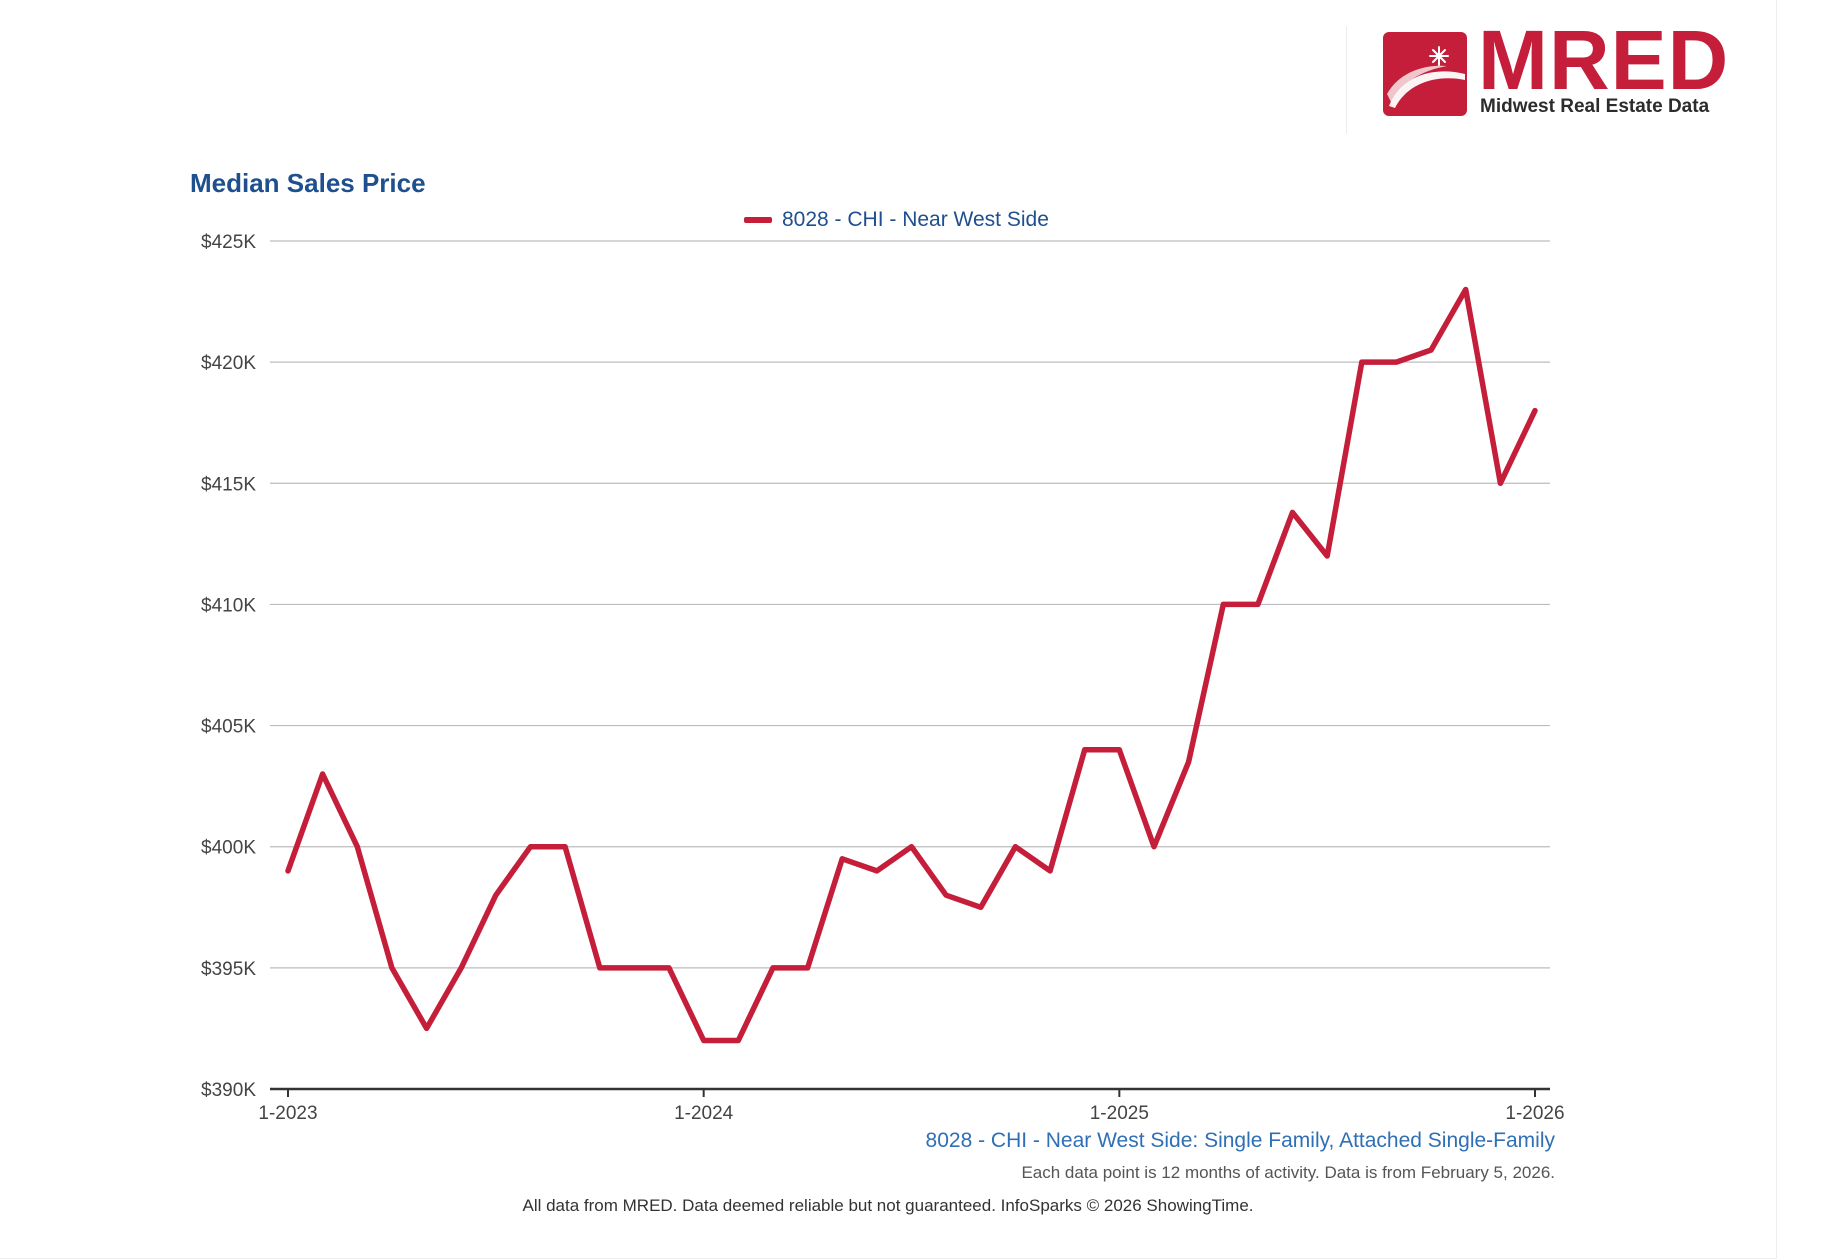 The width and height of the screenshot is (1821, 1260). I want to click on y-tick-label: $410K, so click(228, 605).